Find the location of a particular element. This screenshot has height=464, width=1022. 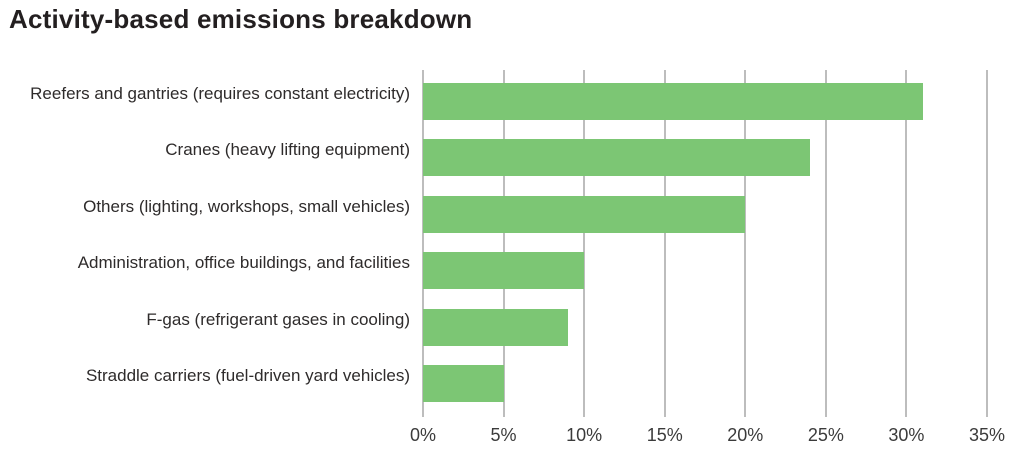

gridline-35pct is located at coordinates (987, 243).